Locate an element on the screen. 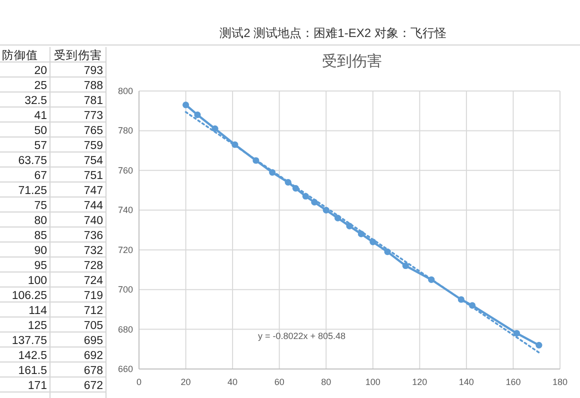 The image size is (580, 398). y-tick-label: 720 is located at coordinates (125, 249).